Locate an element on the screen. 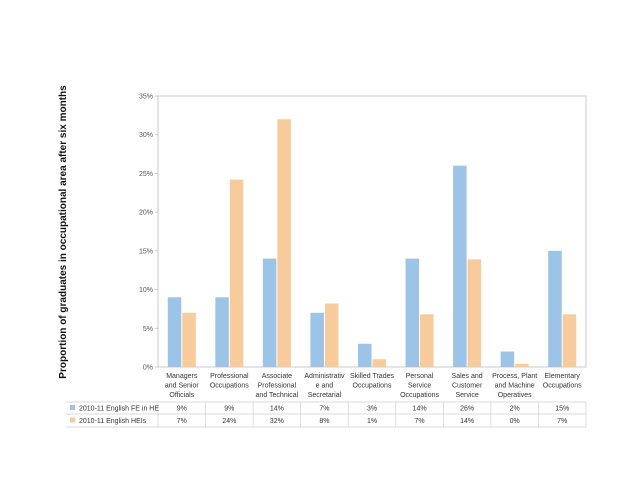 The height and width of the screenshot is (495, 640). data-label: 26% is located at coordinates (467, 409).